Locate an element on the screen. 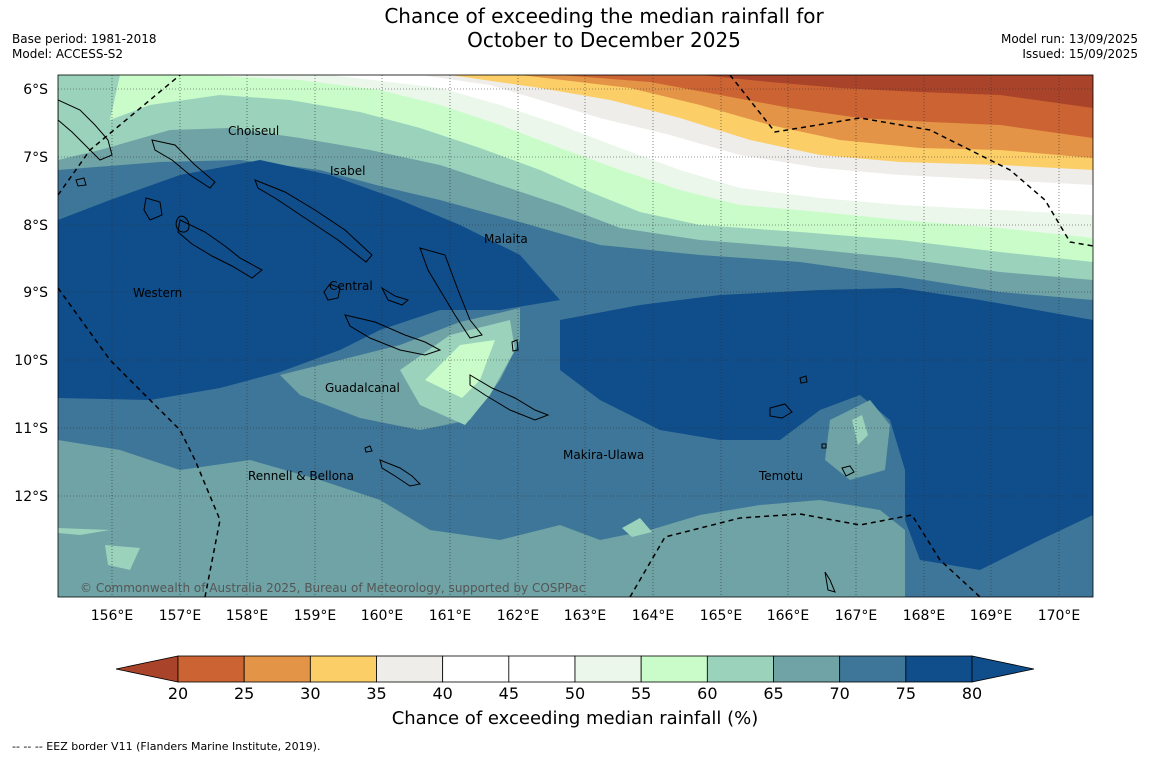  meta-right: Model run: 13/09/2025 Issued: 15/09/2025 is located at coordinates (1069, 47).